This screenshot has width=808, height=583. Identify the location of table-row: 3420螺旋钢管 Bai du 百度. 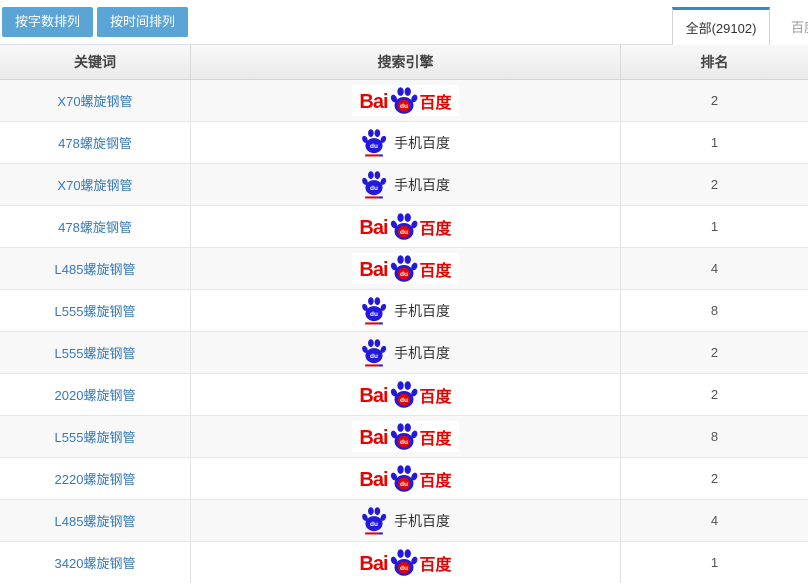
(404, 562).